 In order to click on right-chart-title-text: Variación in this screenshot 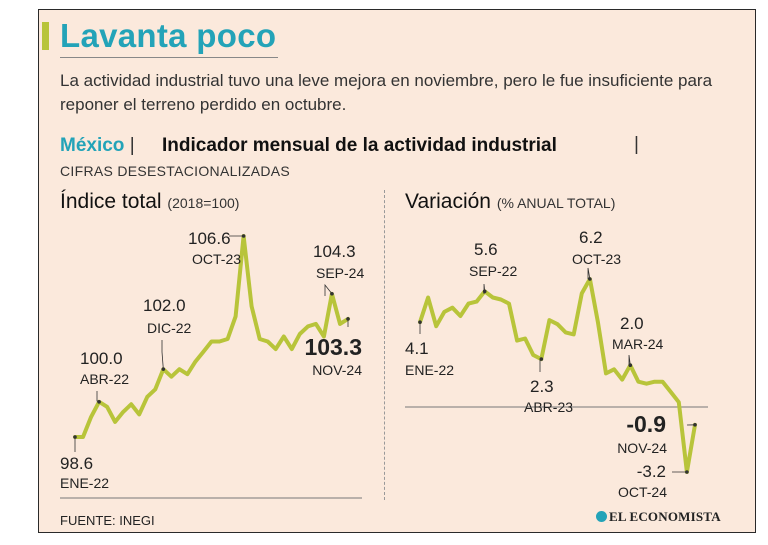, I will do `click(448, 201)`.